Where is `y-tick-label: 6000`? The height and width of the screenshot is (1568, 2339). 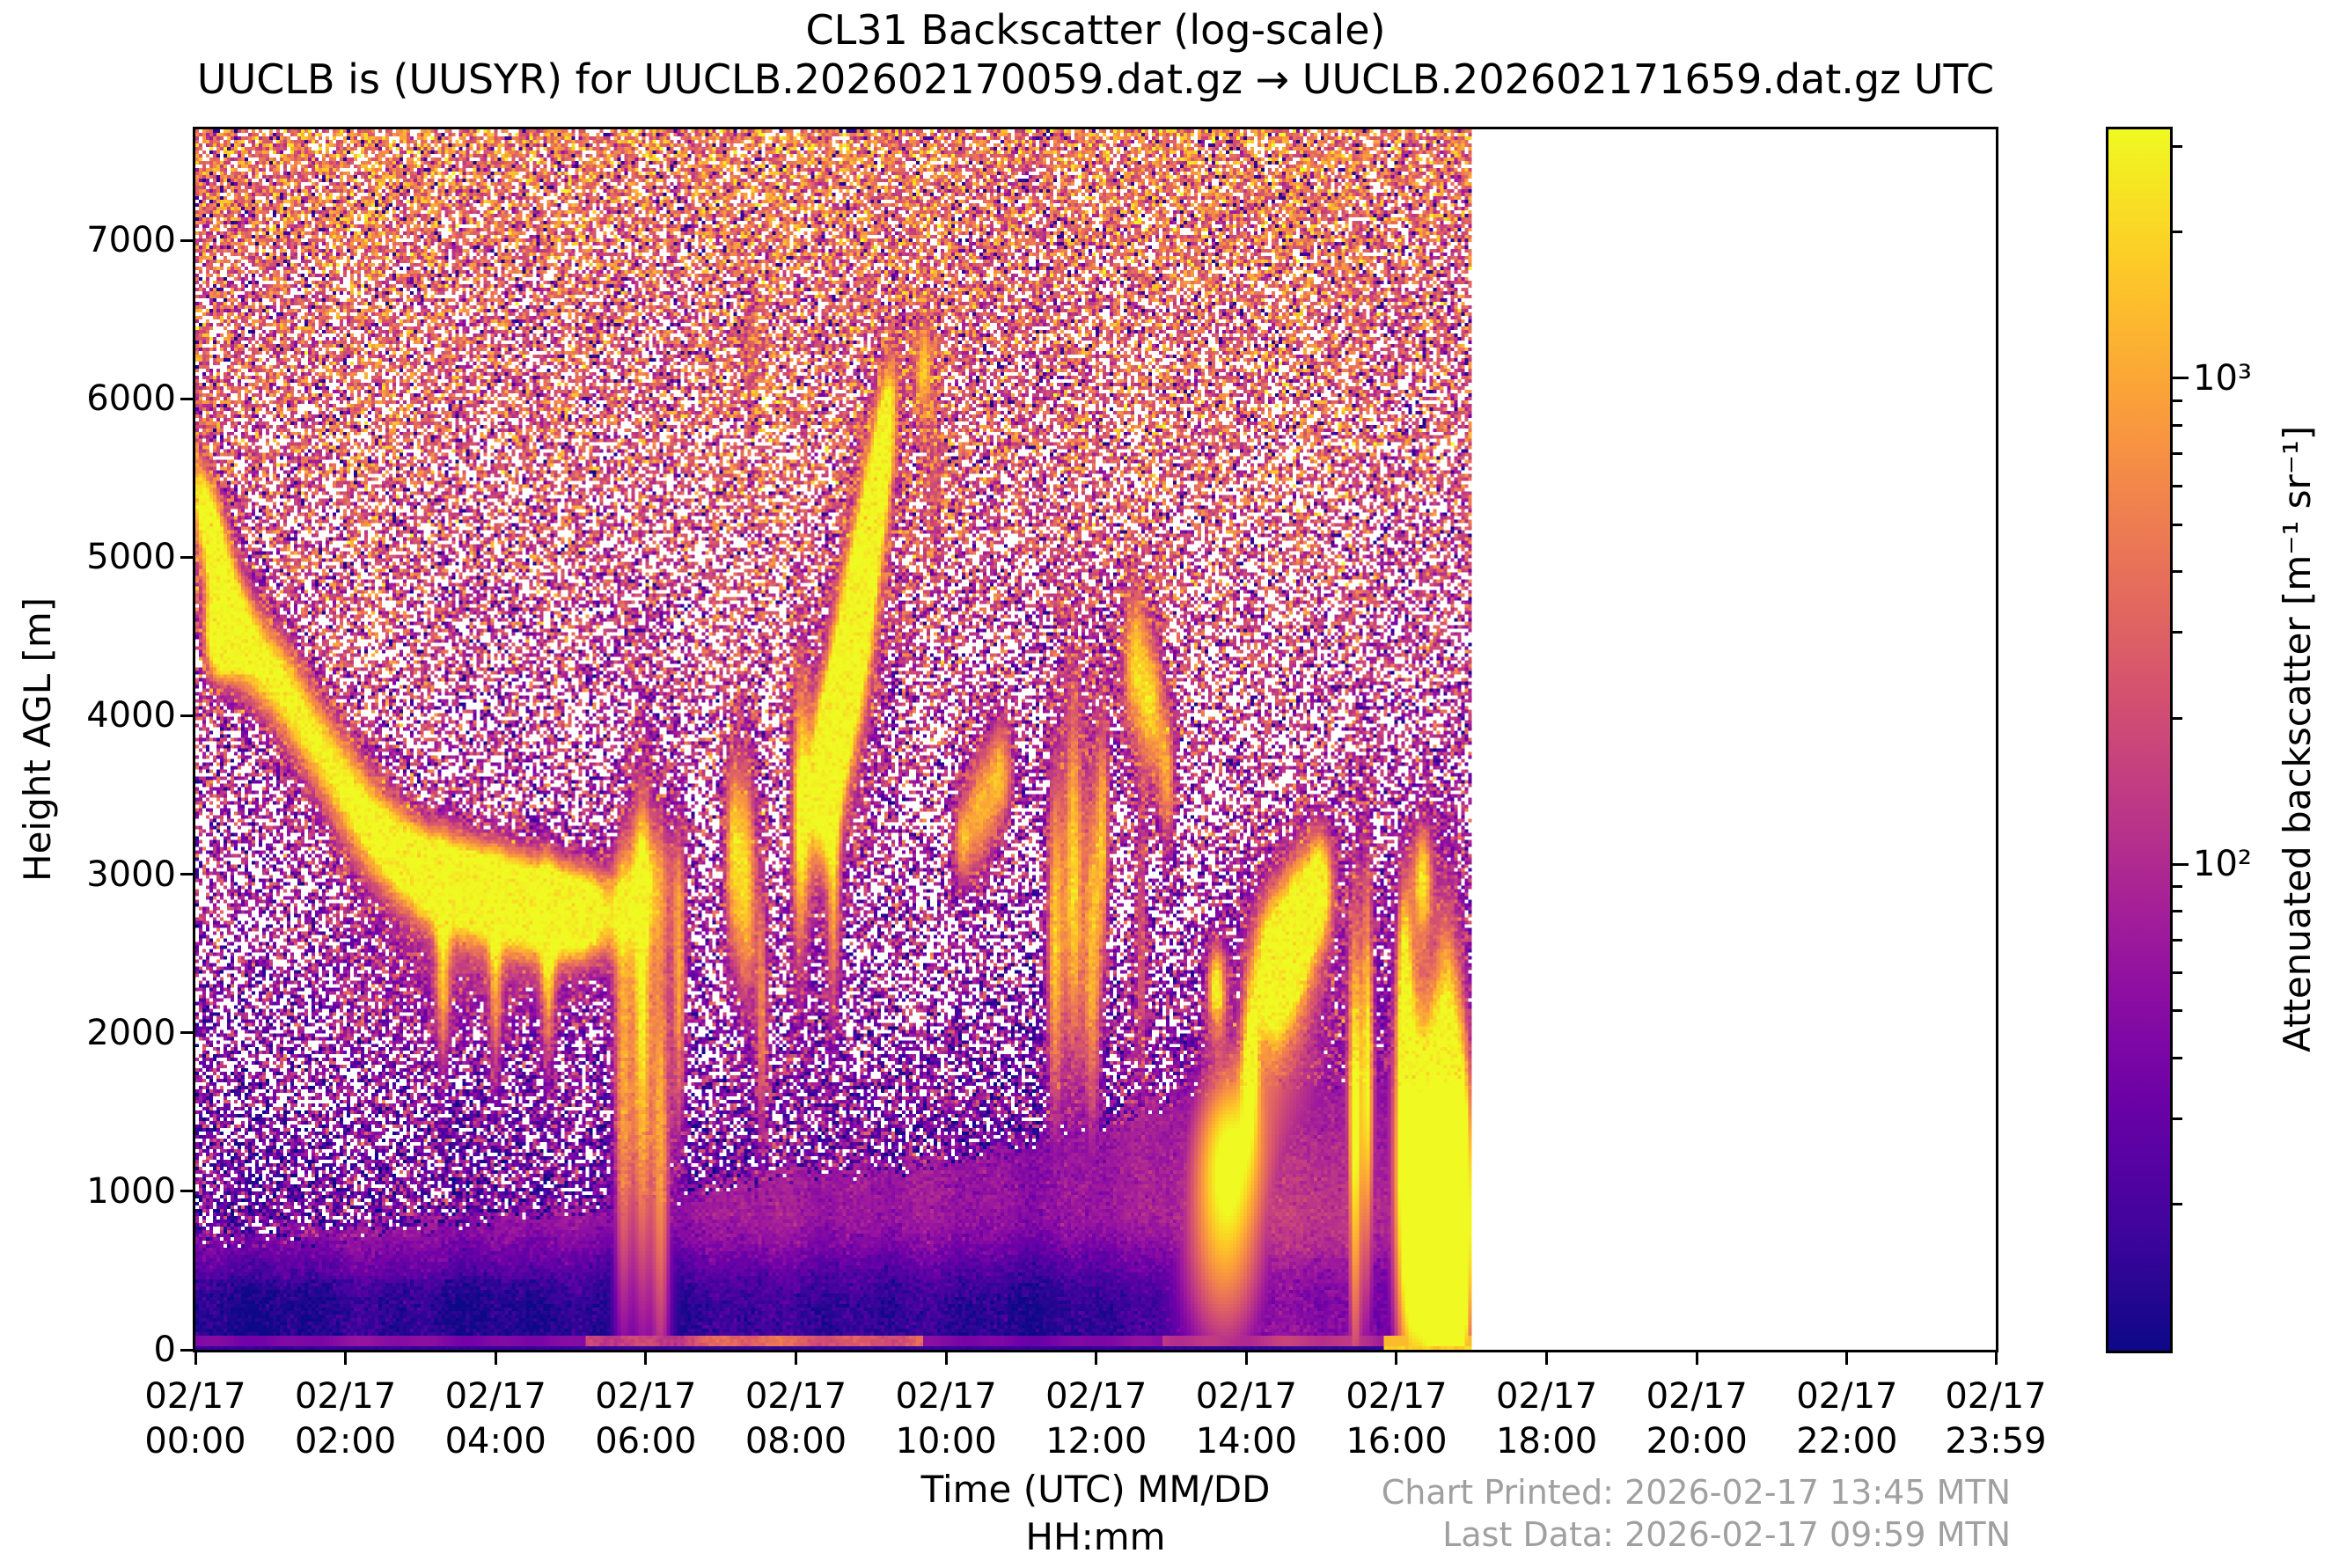 y-tick-label: 6000 is located at coordinates (131, 399).